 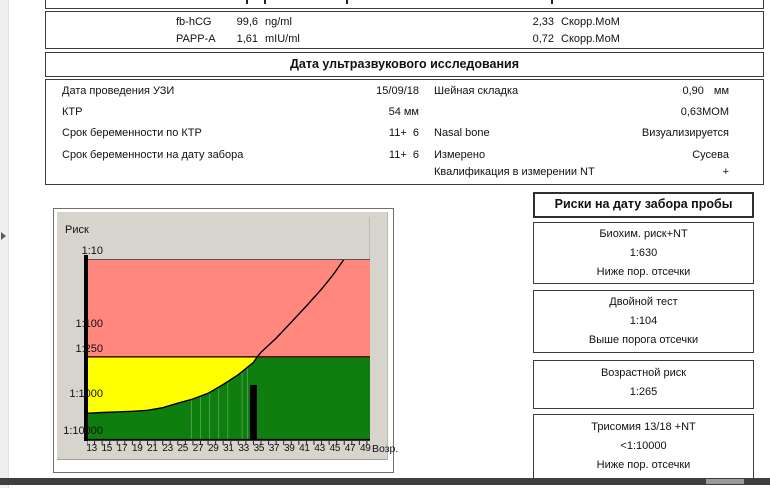 What do you see at coordinates (228, 352) in the screenshot?
I see `risk-area-plot` at bounding box center [228, 352].